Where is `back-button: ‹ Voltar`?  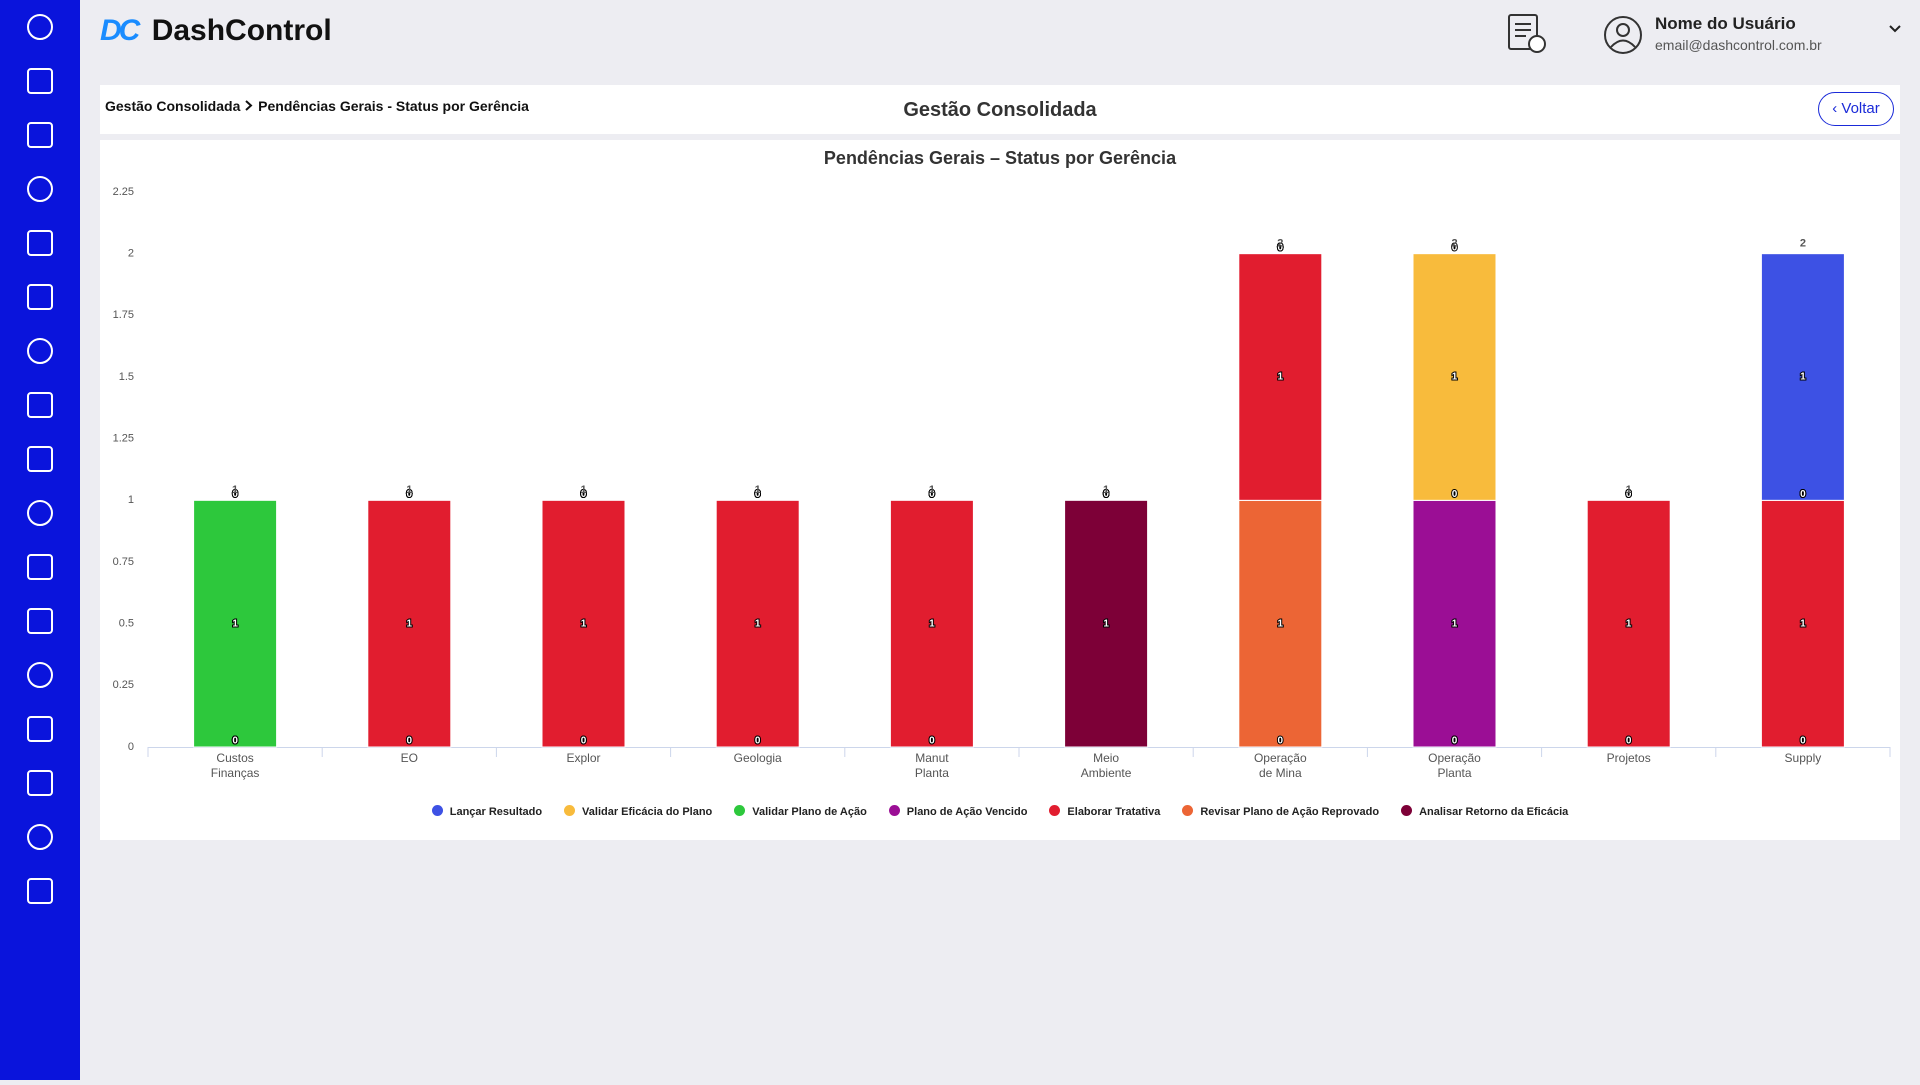
back-button: ‹ Voltar is located at coordinates (1856, 109).